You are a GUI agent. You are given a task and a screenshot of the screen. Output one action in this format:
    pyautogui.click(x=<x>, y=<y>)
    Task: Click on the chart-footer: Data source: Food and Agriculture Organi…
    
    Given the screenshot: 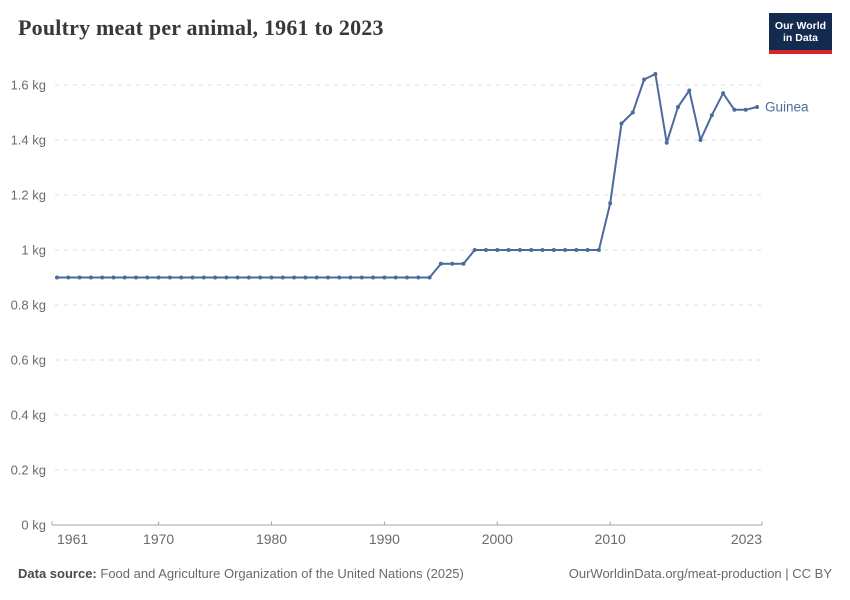 What is the action you would take?
    pyautogui.click(x=425, y=574)
    